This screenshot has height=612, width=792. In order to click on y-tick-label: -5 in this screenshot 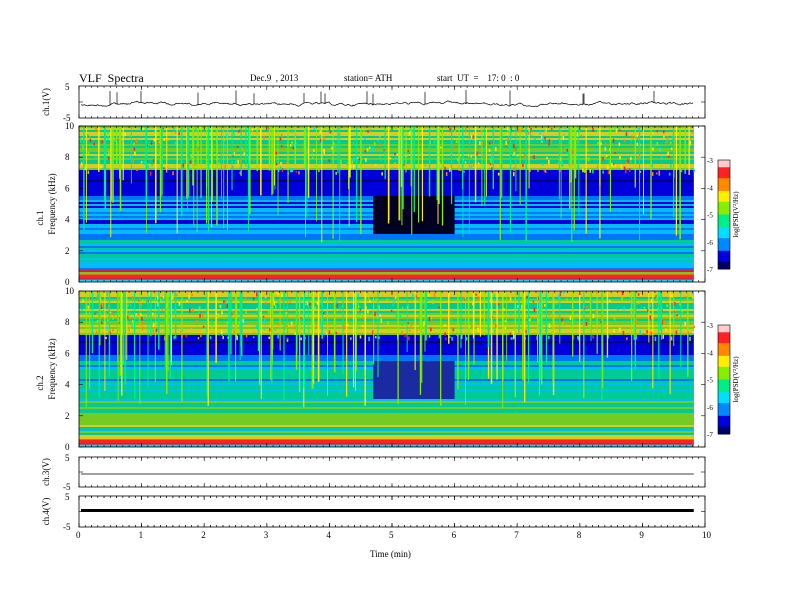, I will do `click(67, 487)`.